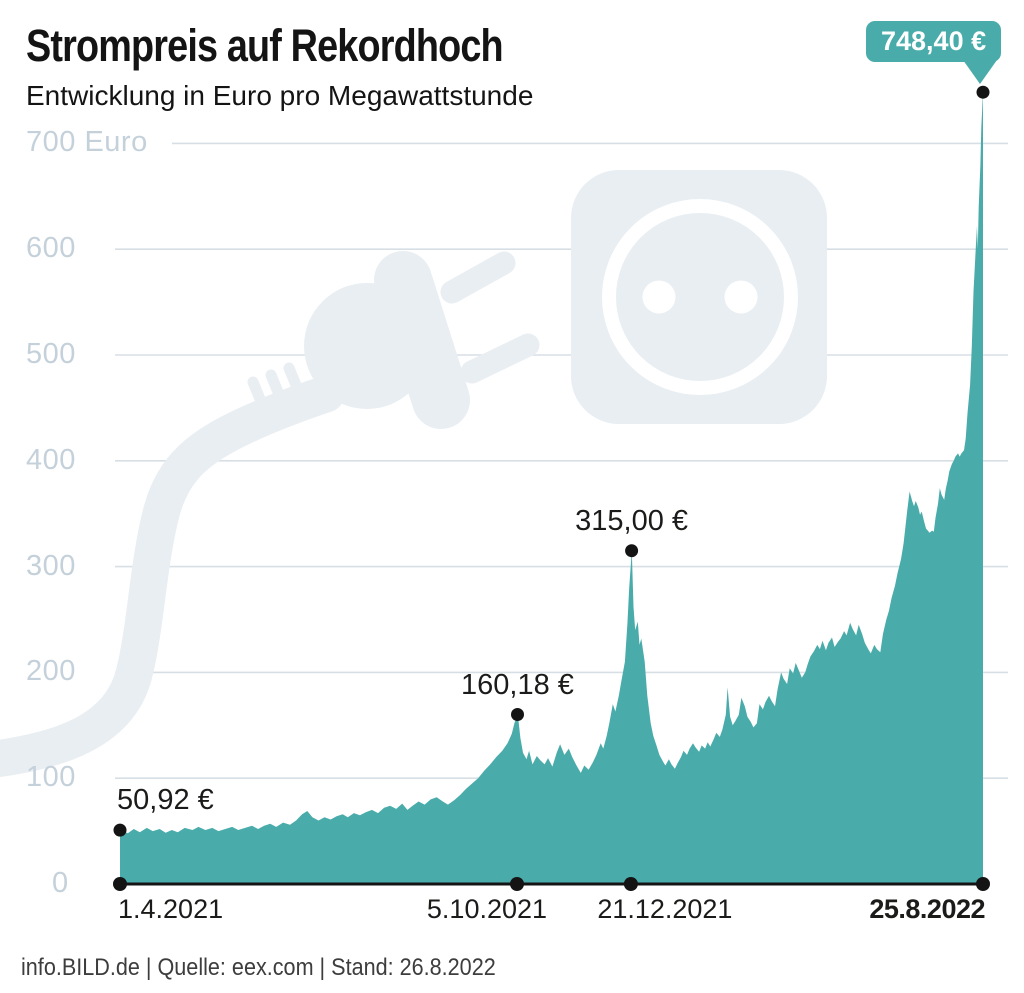 The image size is (1024, 993). Describe the element at coordinates (665, 909) in the screenshot. I see `x-axis-label: 21.12.2021` at that location.